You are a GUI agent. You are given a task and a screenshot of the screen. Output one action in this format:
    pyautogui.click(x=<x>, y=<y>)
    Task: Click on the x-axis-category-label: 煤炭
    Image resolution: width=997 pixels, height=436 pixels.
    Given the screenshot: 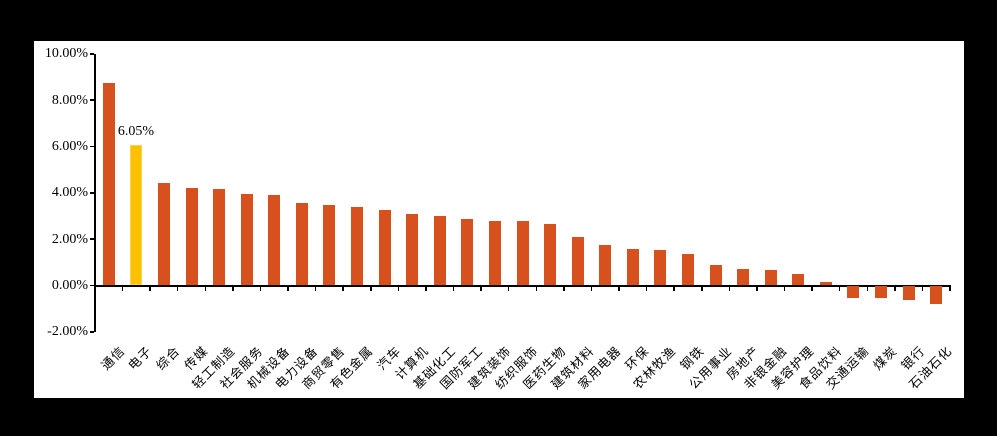 What is the action you would take?
    pyautogui.click(x=885, y=358)
    